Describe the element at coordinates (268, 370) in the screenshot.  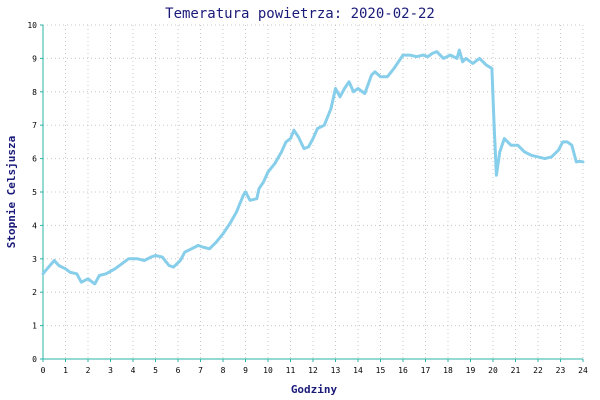
I see `x-tick-label: 10` at that location.